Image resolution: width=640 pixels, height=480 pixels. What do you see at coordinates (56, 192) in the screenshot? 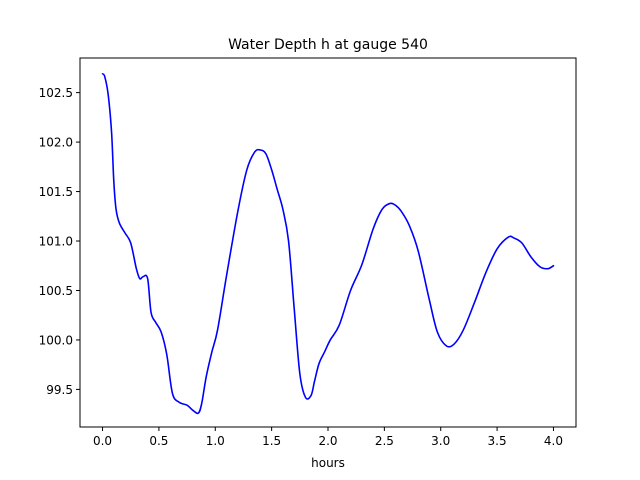
I see `y-tick-label: 101.5` at bounding box center [56, 192].